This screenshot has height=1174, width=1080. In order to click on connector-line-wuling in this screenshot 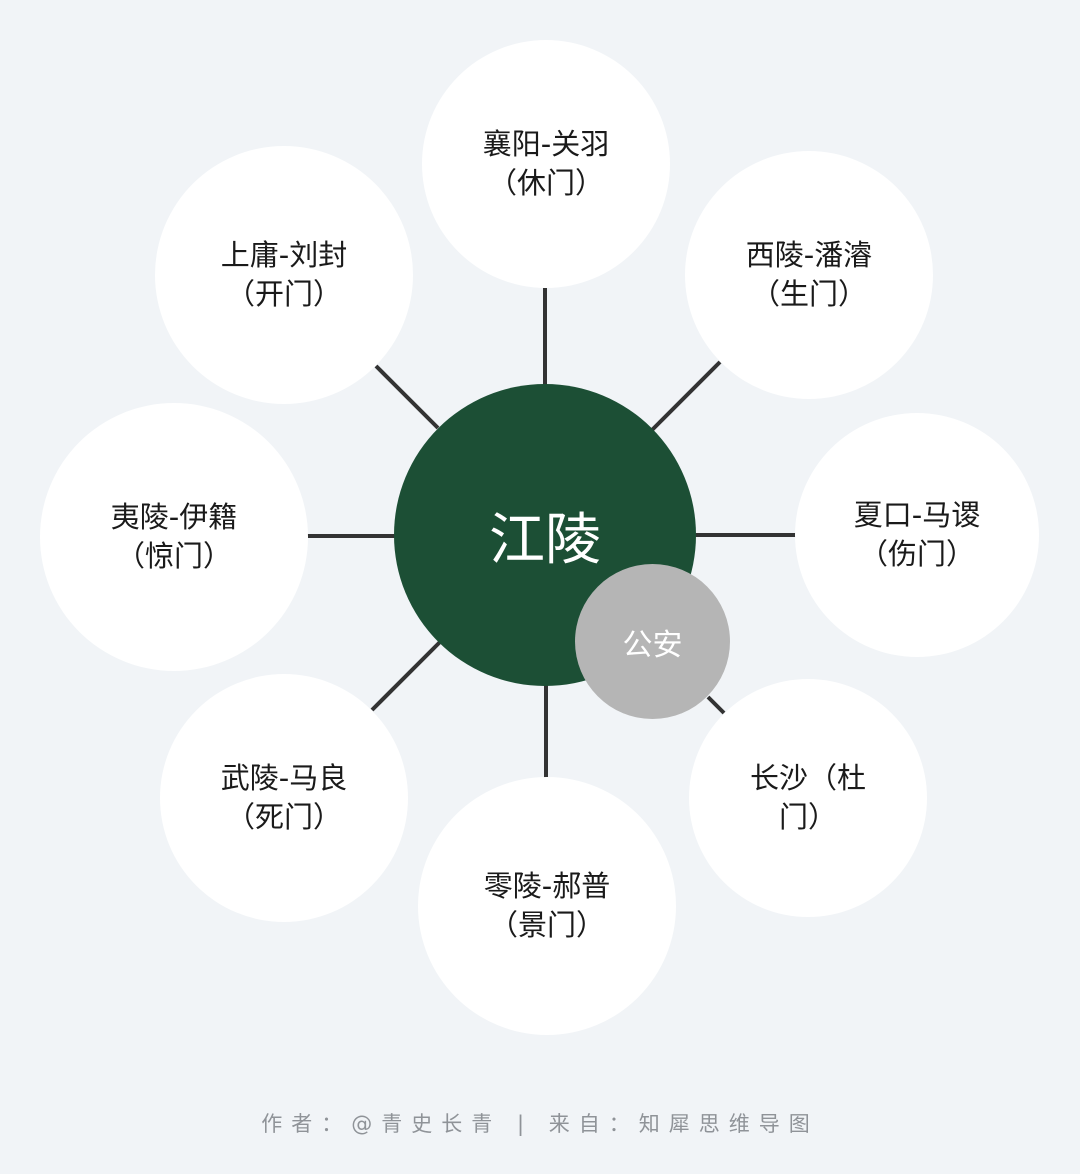, I will do `click(406, 676)`.